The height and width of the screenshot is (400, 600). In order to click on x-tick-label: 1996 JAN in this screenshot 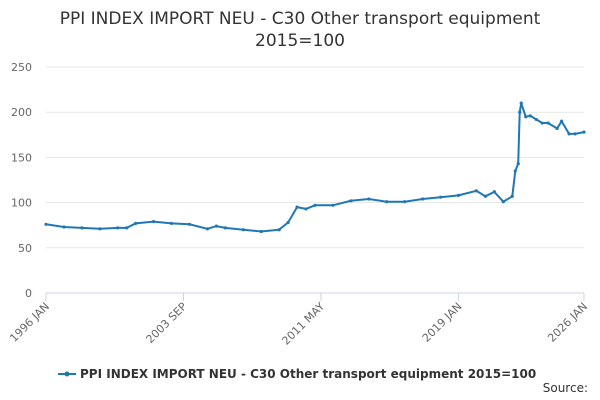, I will do `click(29, 322)`.